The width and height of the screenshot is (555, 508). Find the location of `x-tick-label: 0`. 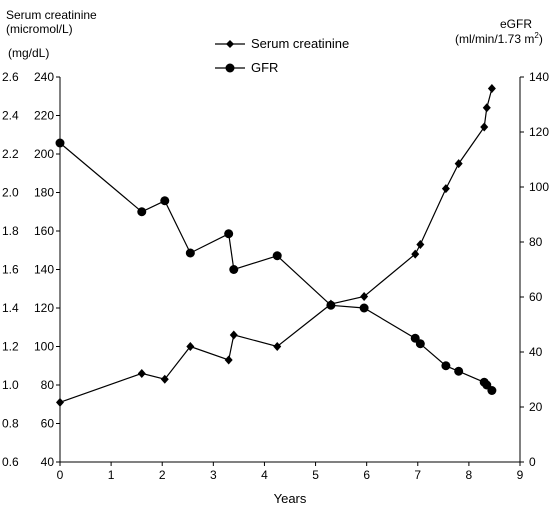

x-tick-label: 0 is located at coordinates (60, 475).